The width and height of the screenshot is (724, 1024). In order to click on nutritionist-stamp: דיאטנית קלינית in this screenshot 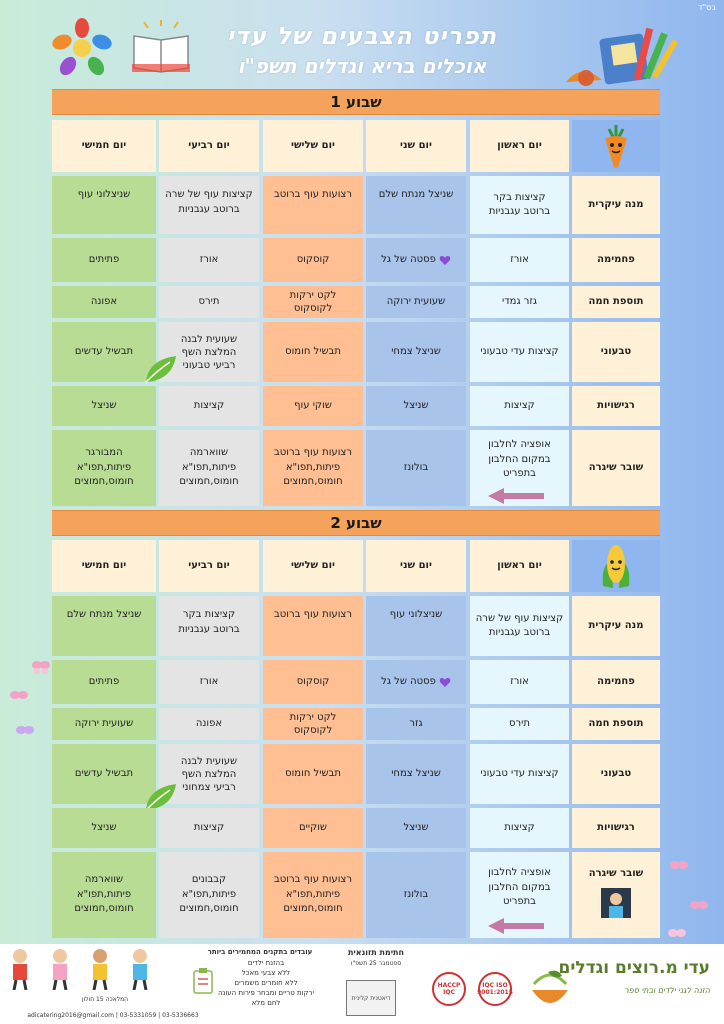, I will do `click(371, 998)`.